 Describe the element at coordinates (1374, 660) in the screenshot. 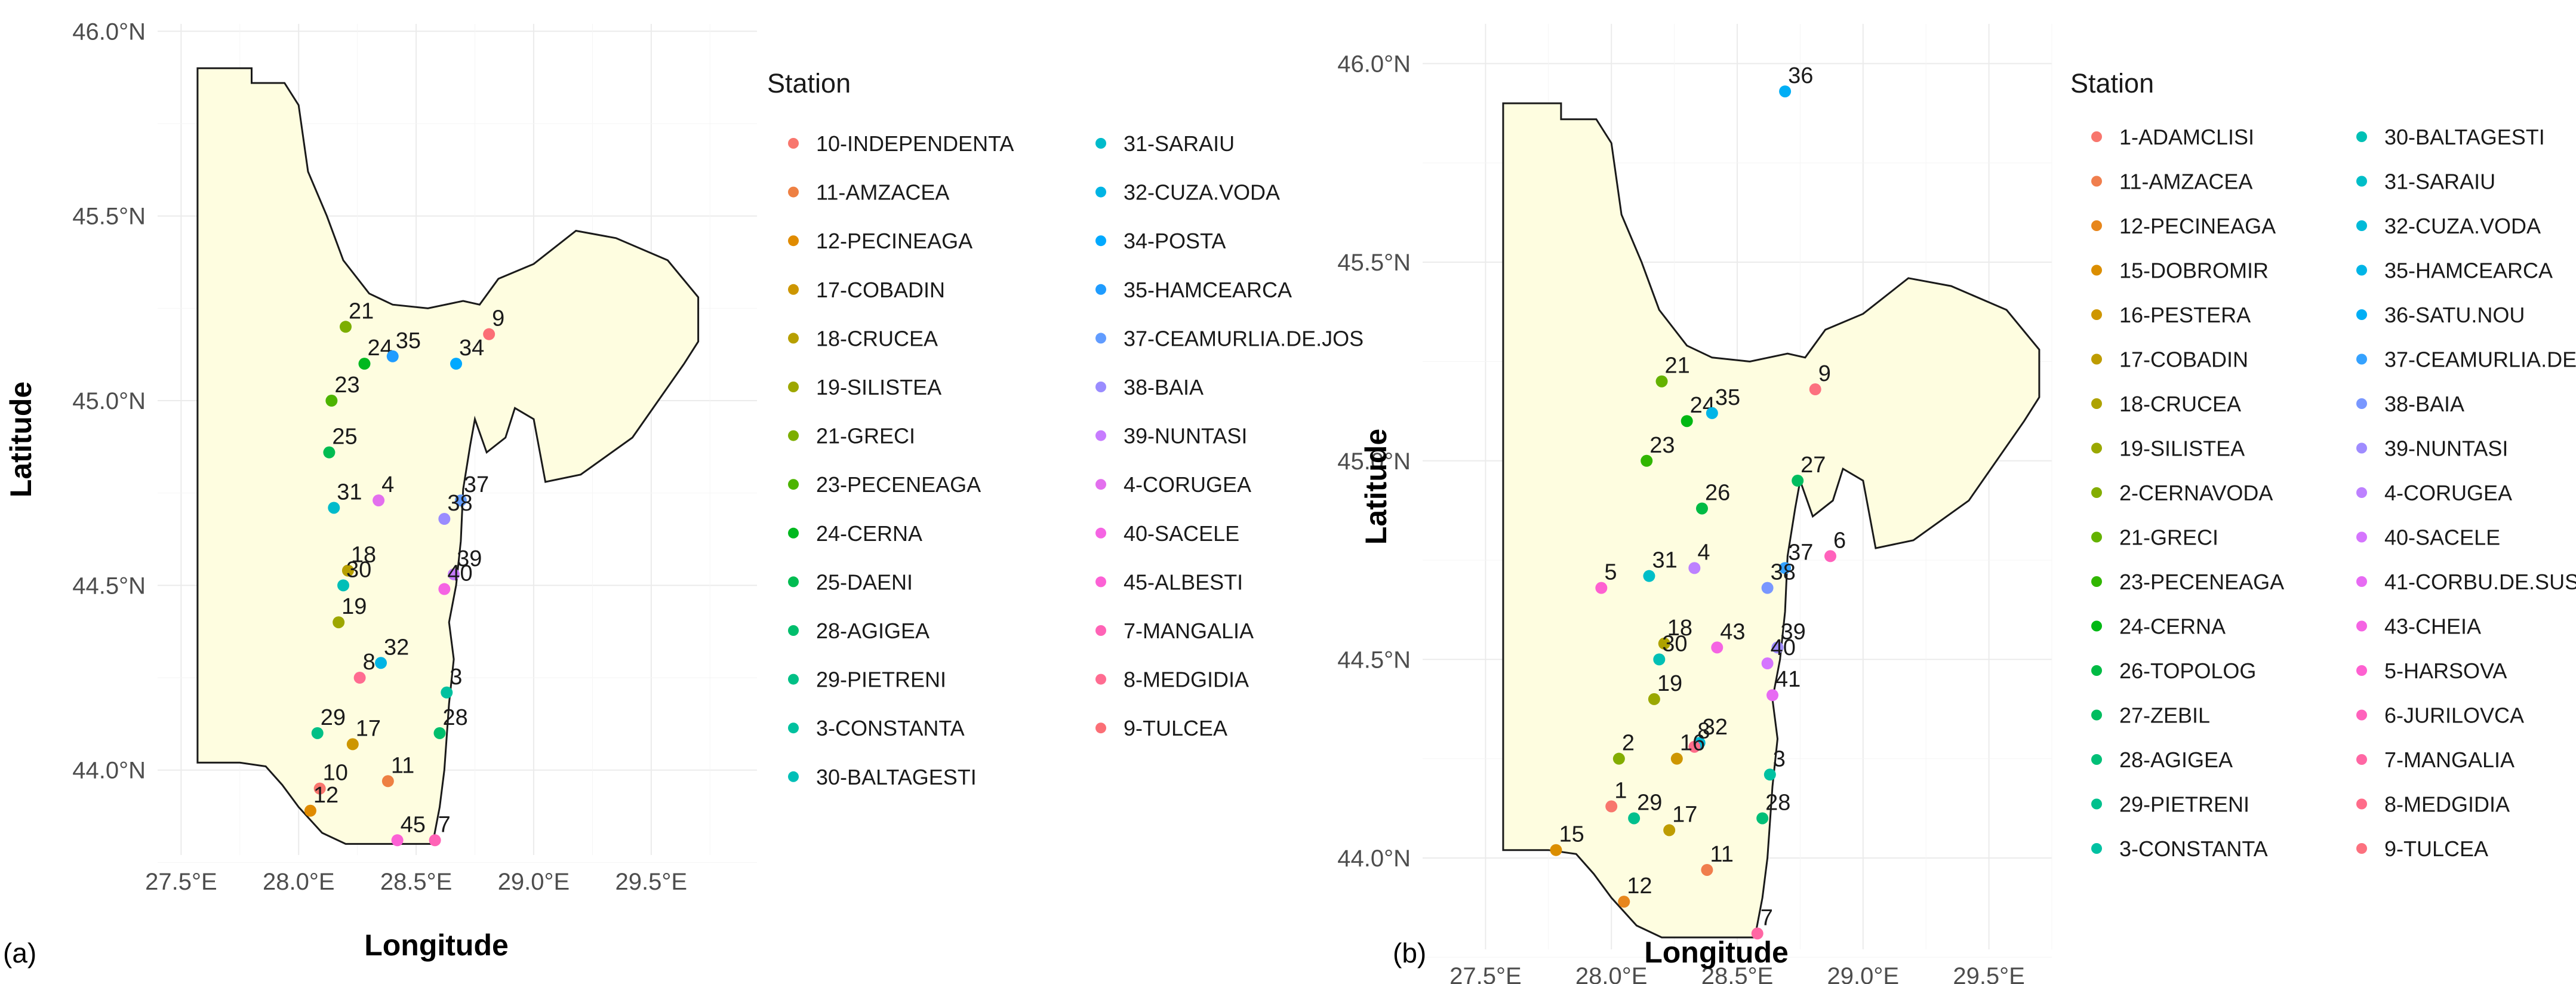

I see `y-tick-label: 44.5°N` at that location.